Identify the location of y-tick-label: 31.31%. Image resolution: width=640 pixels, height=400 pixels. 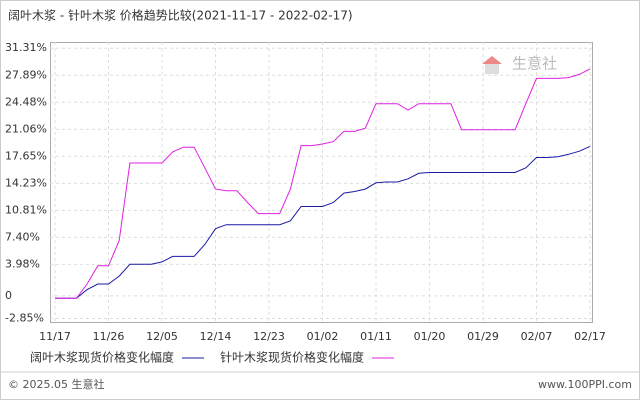
(26, 47).